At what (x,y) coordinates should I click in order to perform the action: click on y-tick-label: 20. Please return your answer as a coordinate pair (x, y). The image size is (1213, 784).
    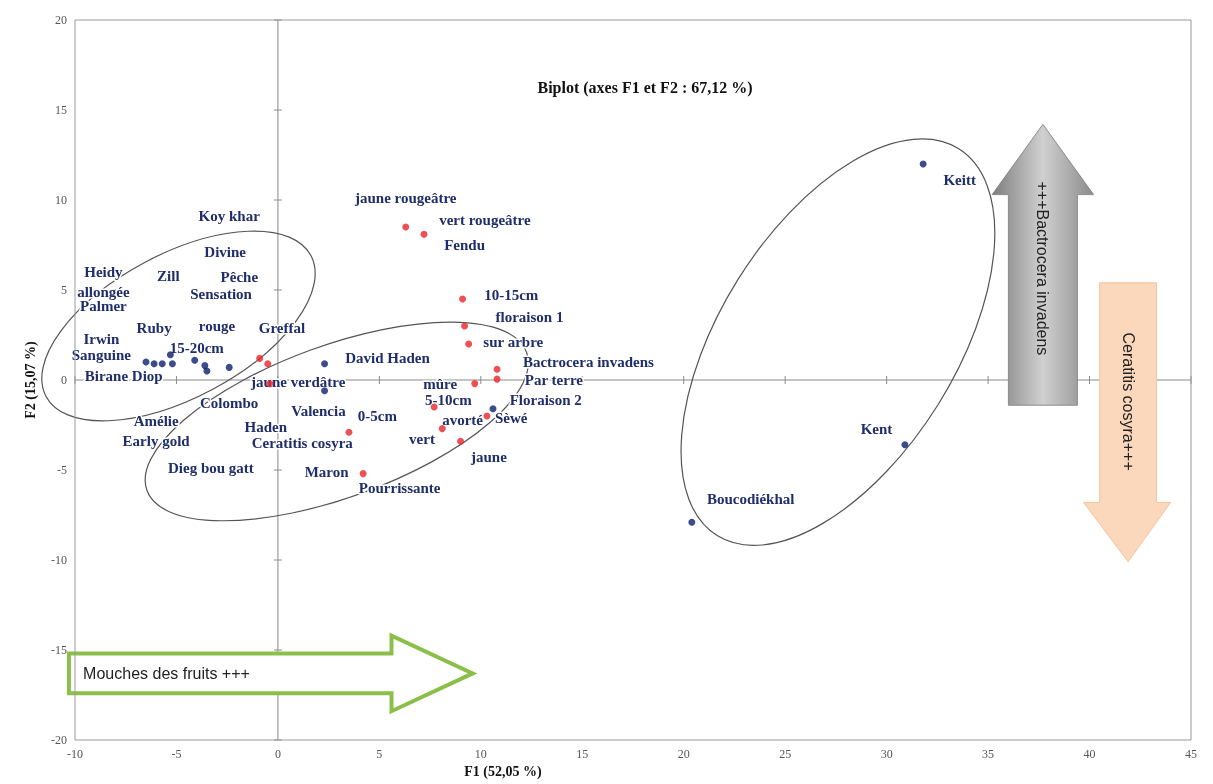
    Looking at the image, I should click on (61, 20).